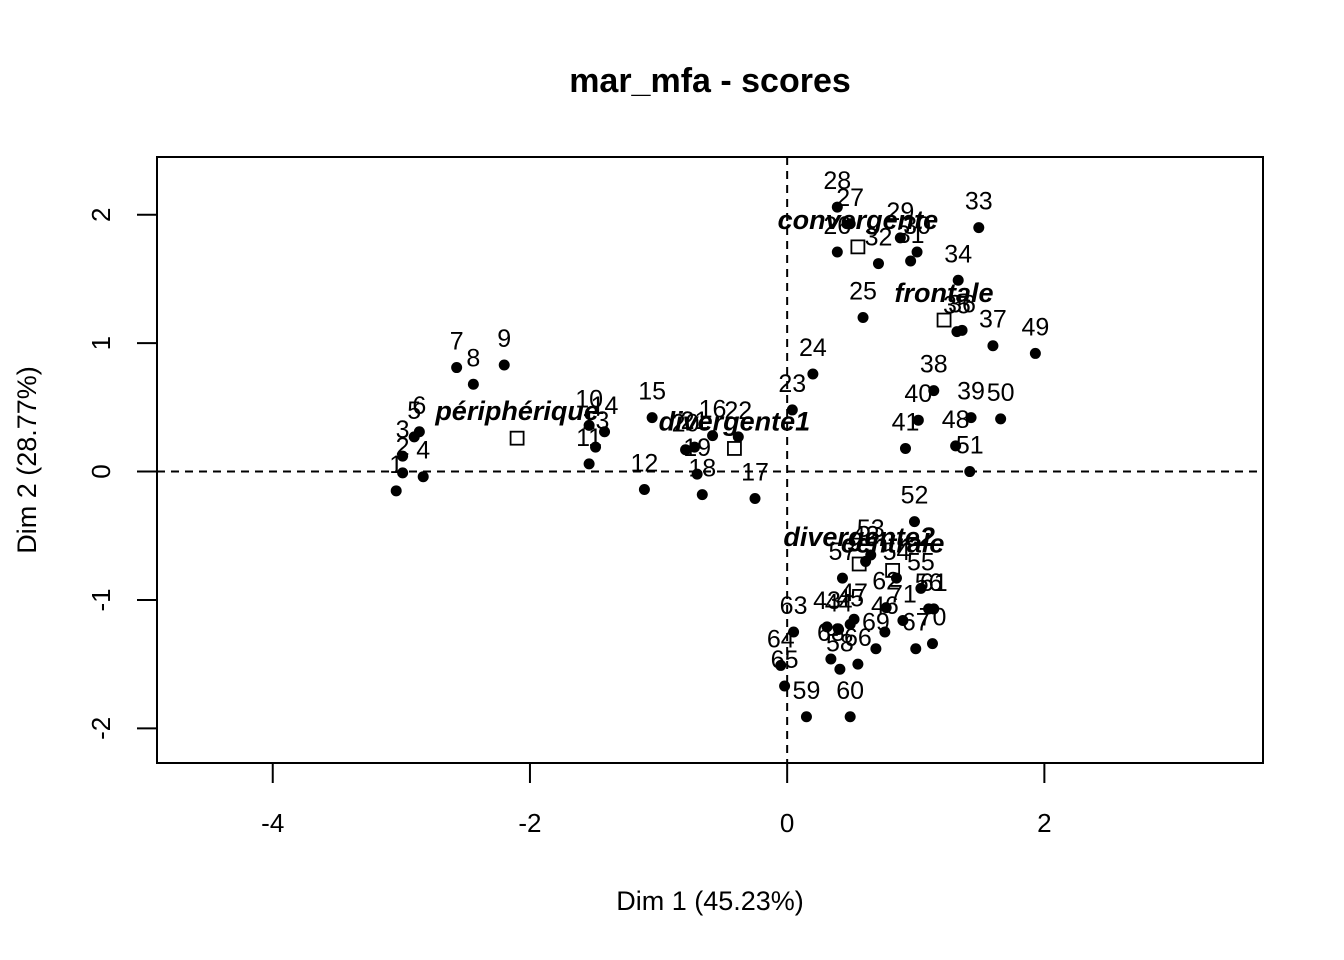 The image size is (1344, 960). What do you see at coordinates (738, 411) in the screenshot?
I see `point-label-22: 22` at bounding box center [738, 411].